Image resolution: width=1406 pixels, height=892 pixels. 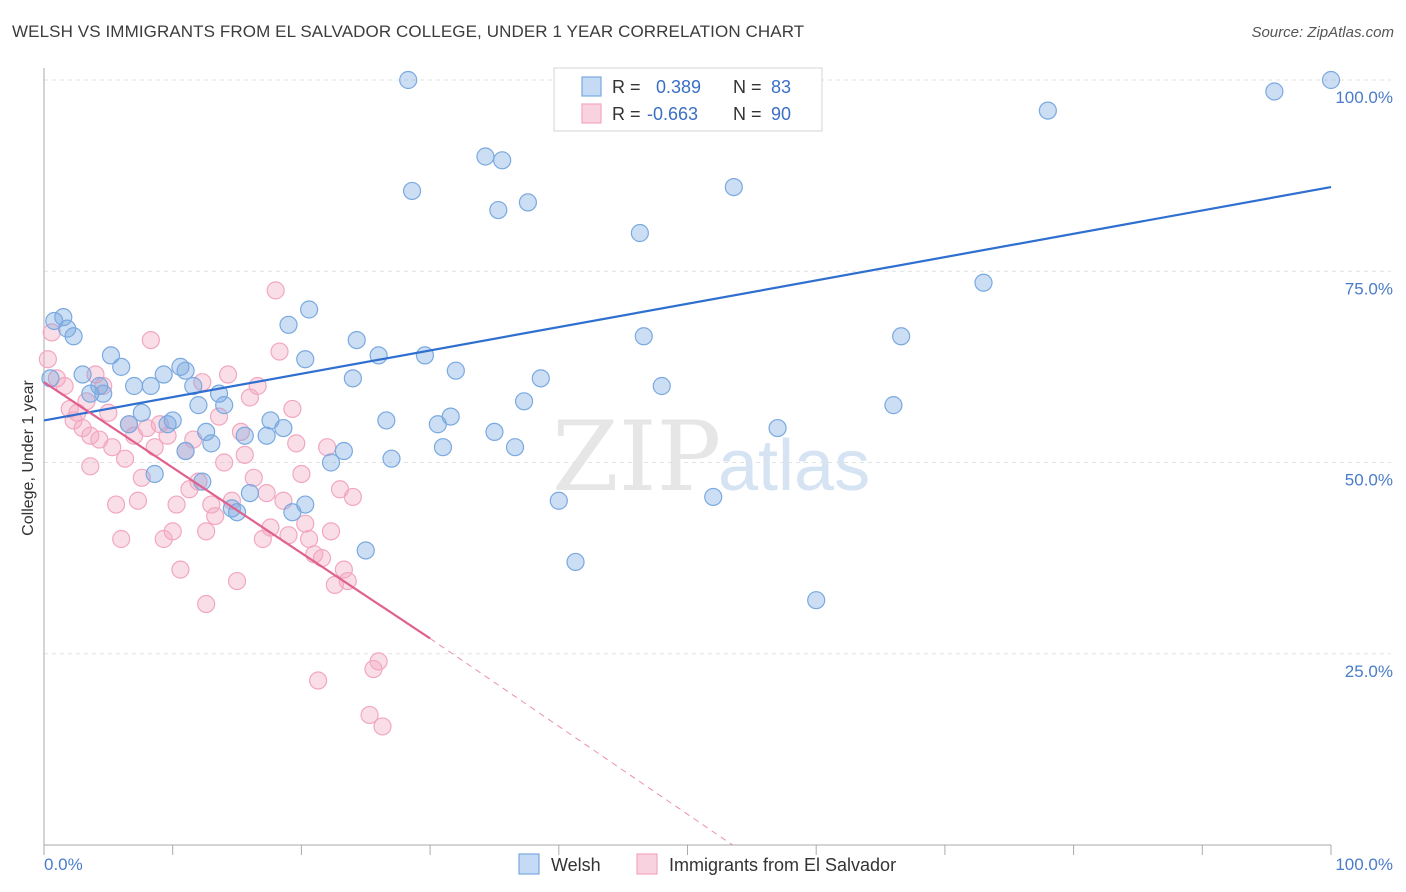 I want to click on salvador-r-value: -0.663, so click(x=672, y=114).